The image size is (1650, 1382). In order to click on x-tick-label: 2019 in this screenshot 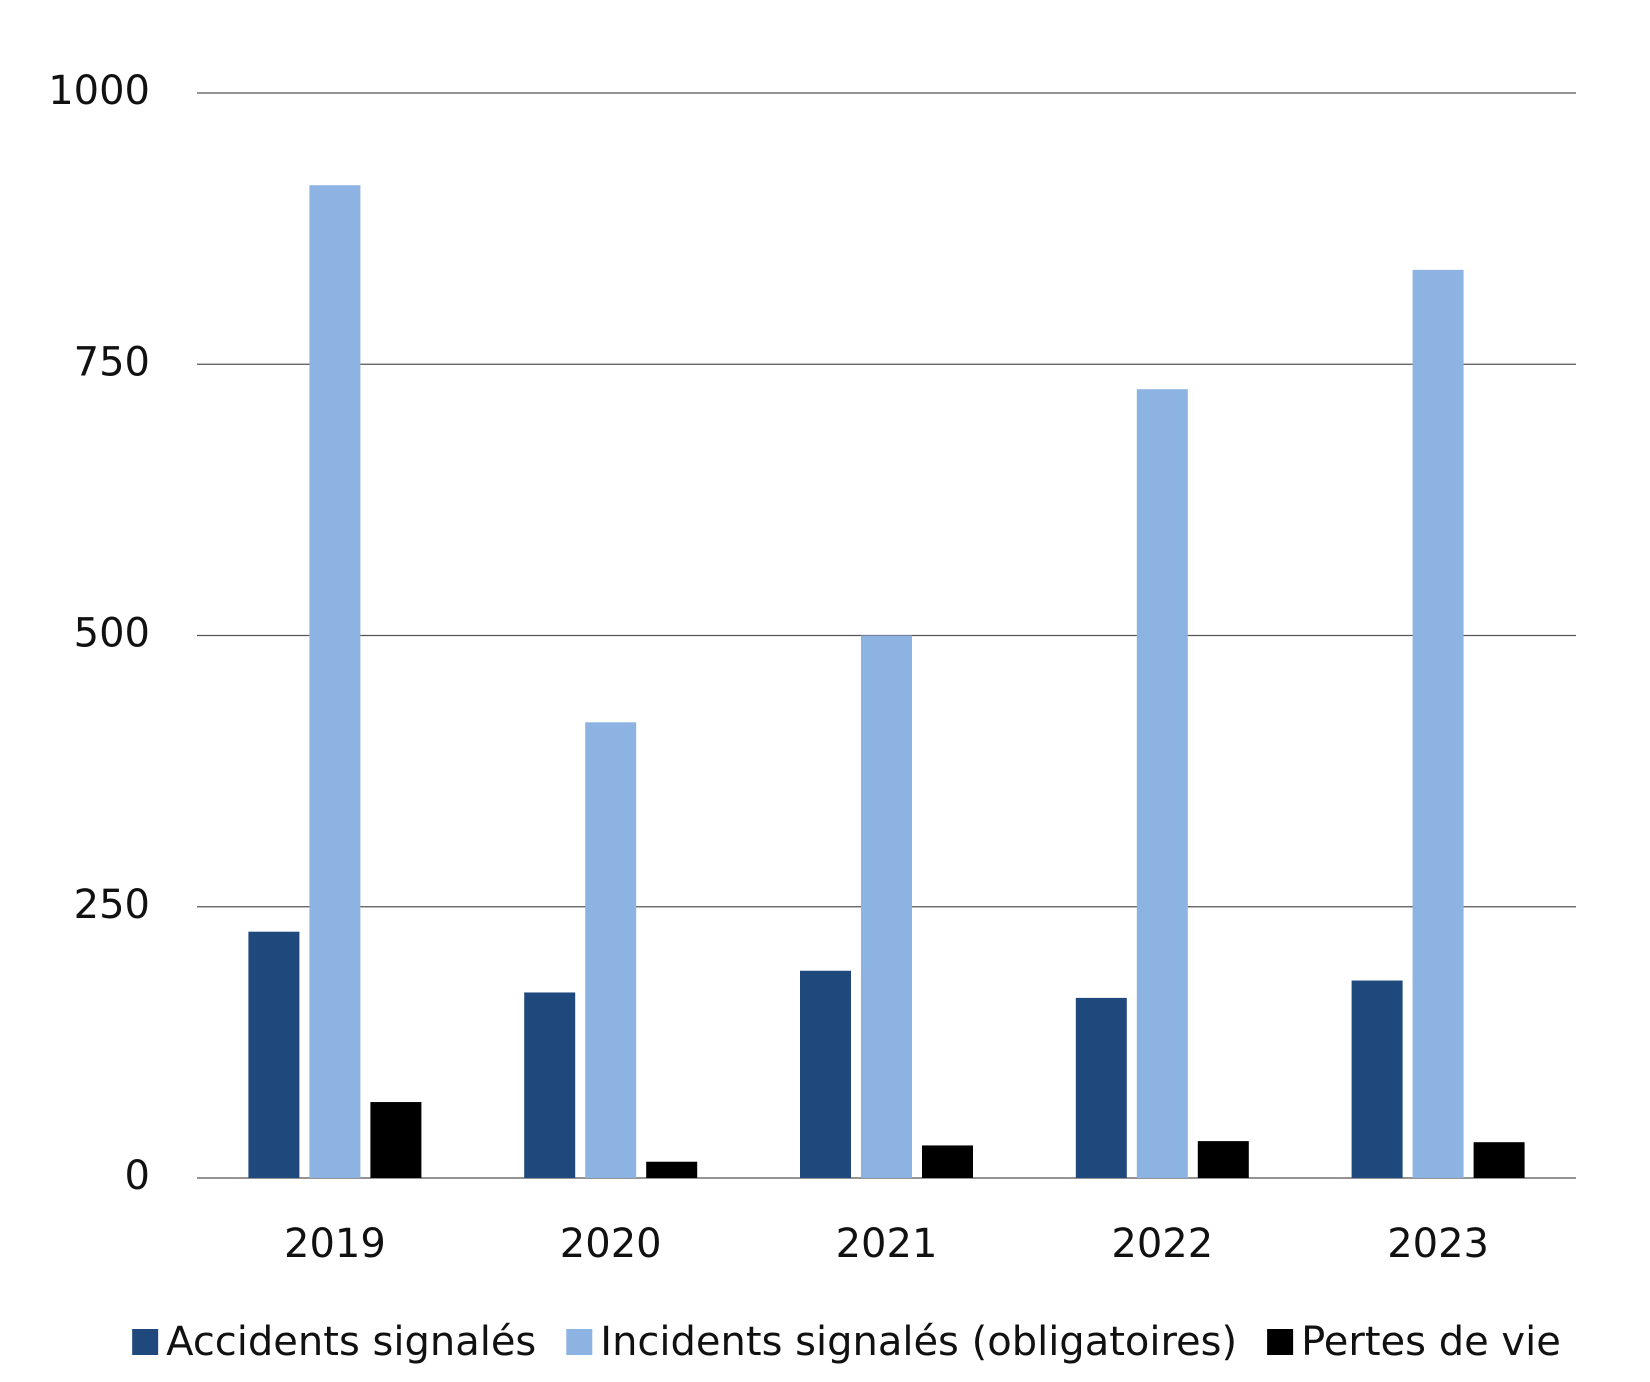, I will do `click(335, 1244)`.